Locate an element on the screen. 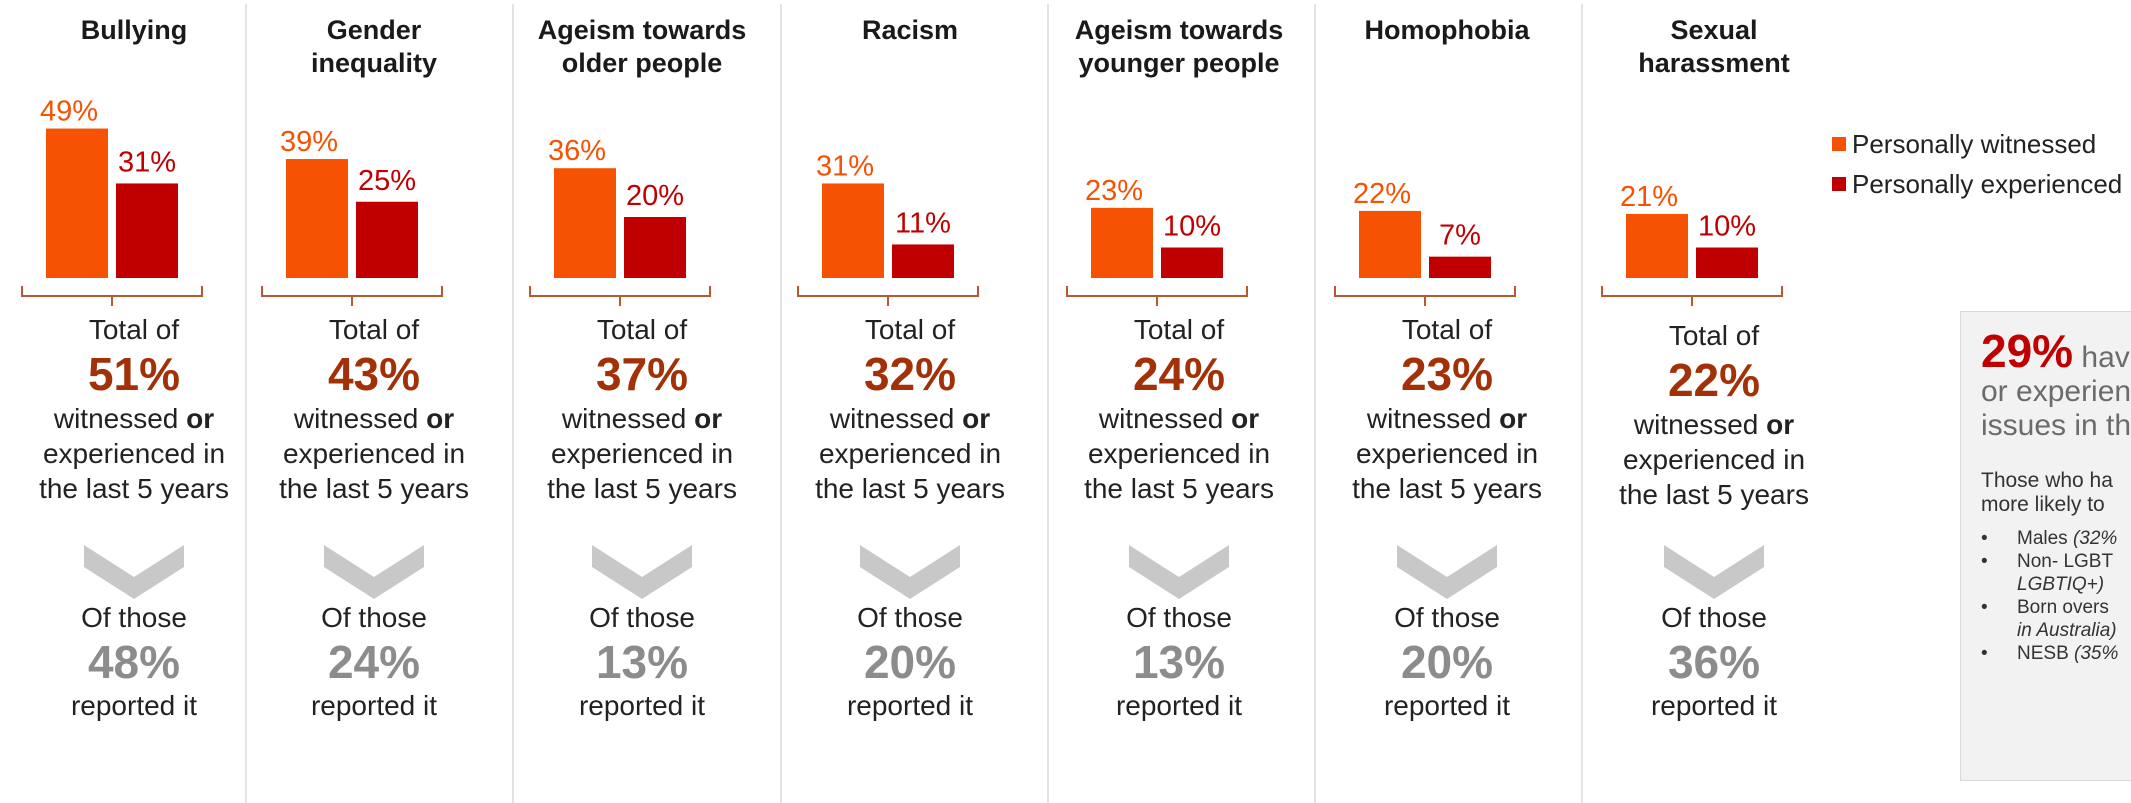 The width and height of the screenshot is (2131, 803). data-label-experienced: 10% is located at coordinates (1192, 227).